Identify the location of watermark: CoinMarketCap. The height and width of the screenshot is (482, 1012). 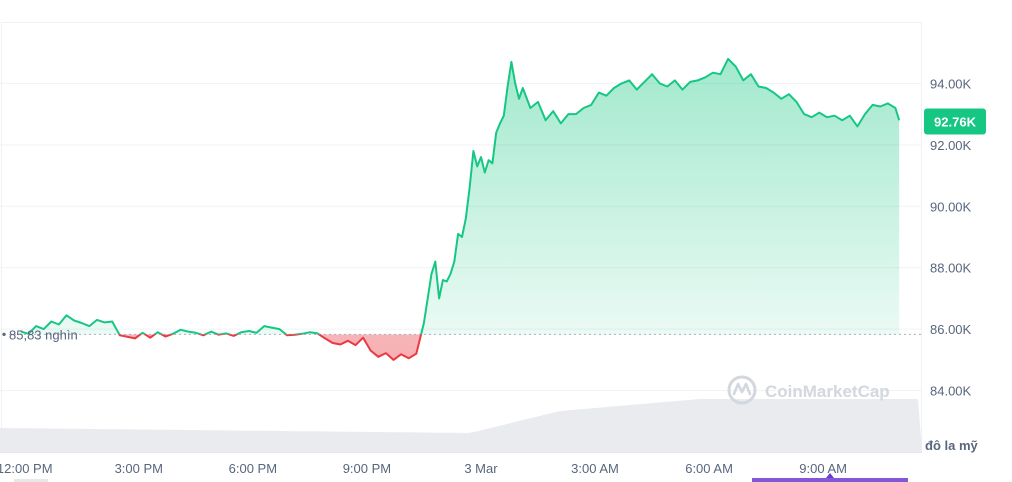
(808, 390).